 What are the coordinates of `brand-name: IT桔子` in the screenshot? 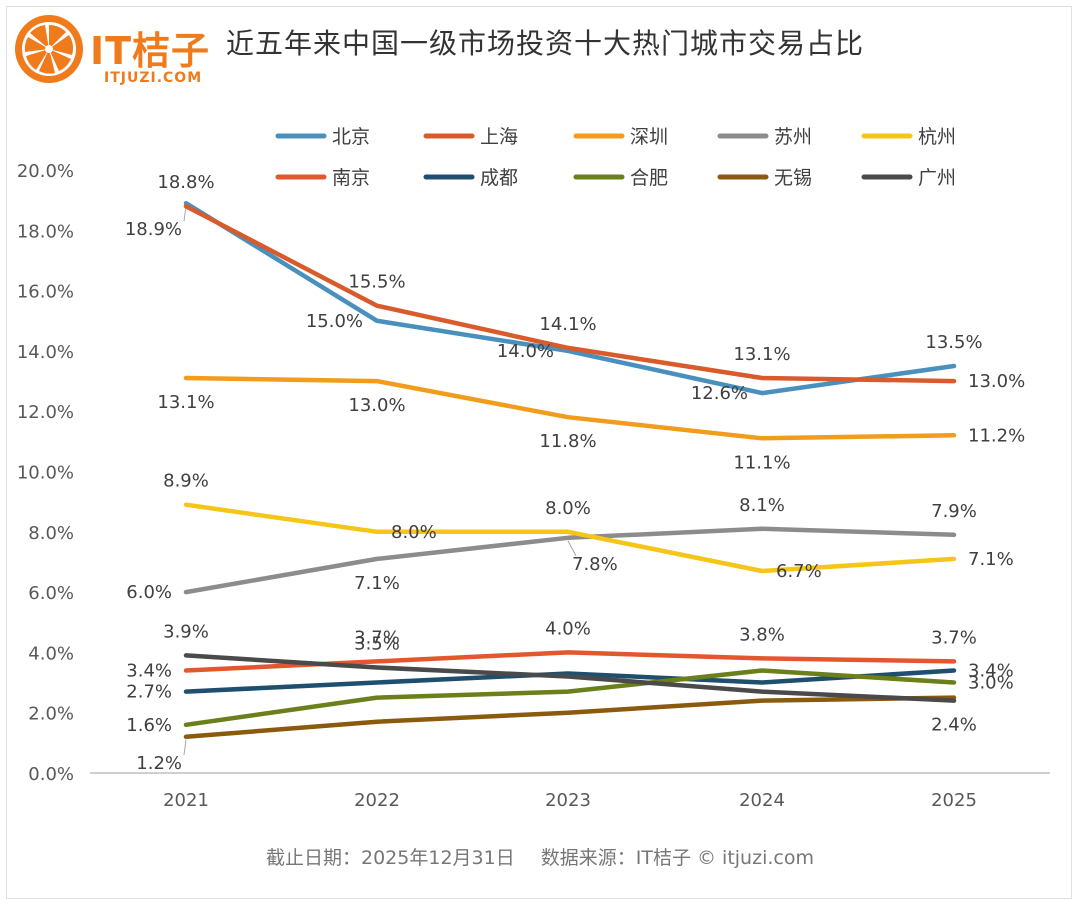 It's located at (150, 51).